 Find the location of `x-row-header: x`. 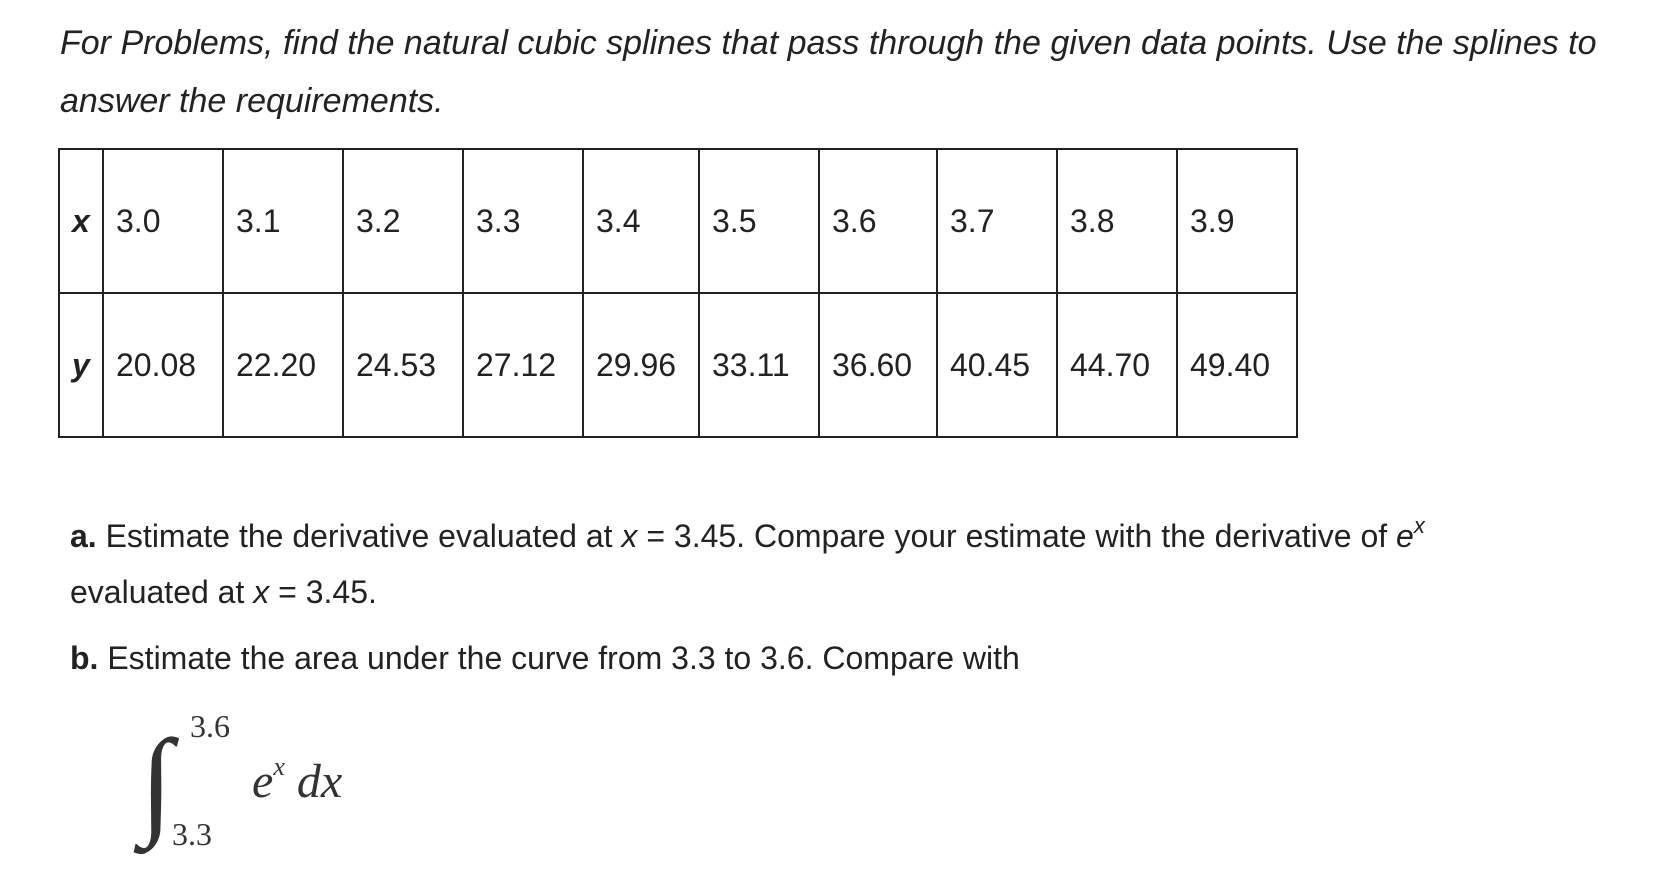

x-row-header: x is located at coordinates (81, 221).